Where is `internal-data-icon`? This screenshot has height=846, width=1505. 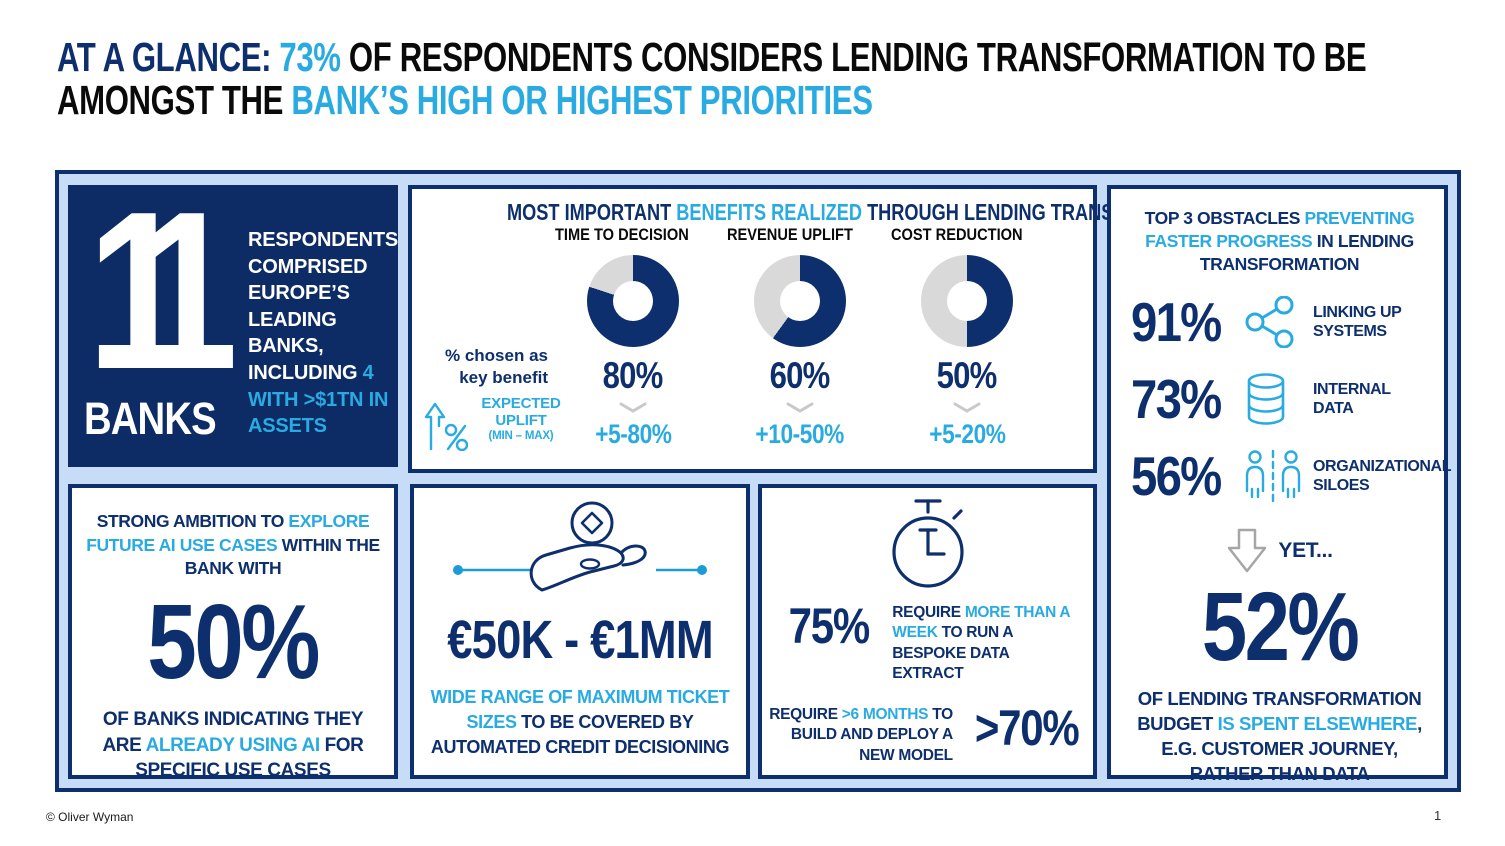 internal-data-icon is located at coordinates (1266, 399).